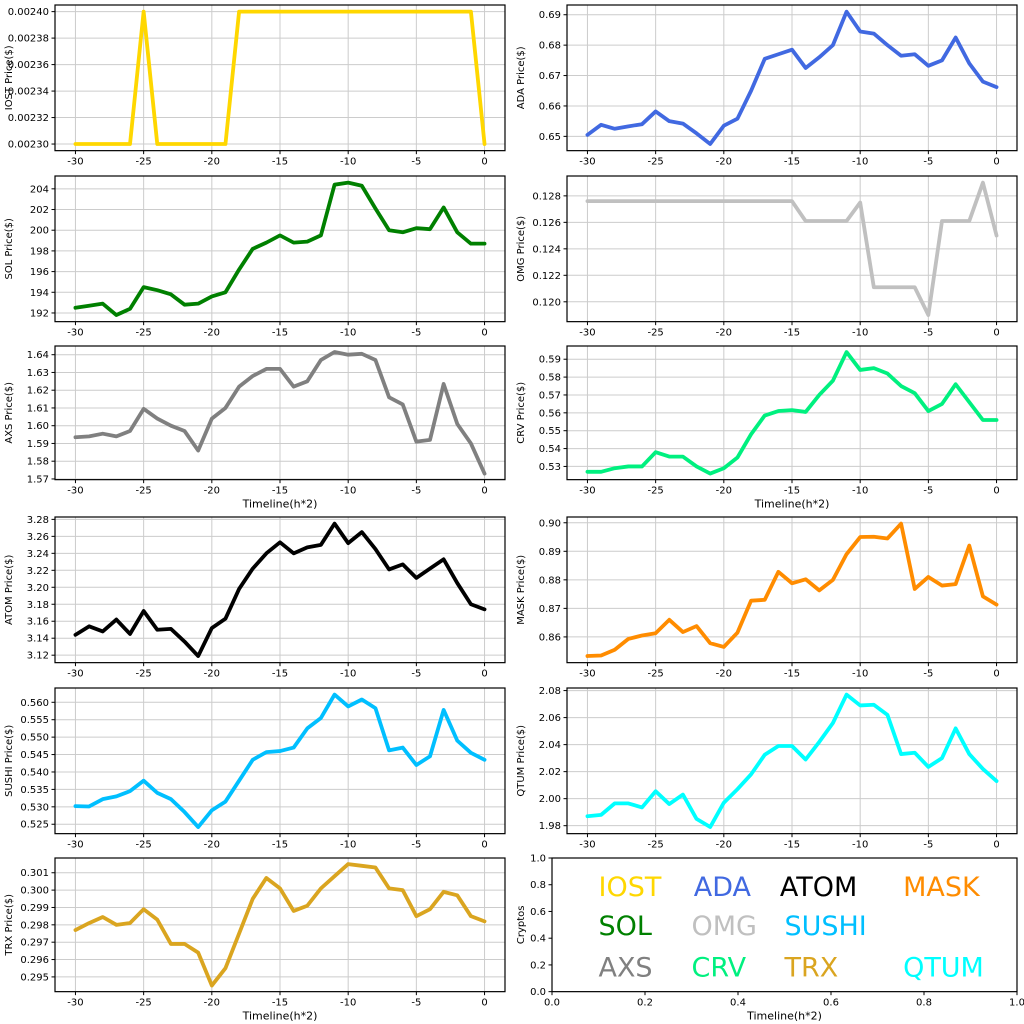 Image resolution: width=1024 pixels, height=1024 pixels. What do you see at coordinates (28, 65) in the screenshot?
I see `y-tick-label: 0.00236` at bounding box center [28, 65].